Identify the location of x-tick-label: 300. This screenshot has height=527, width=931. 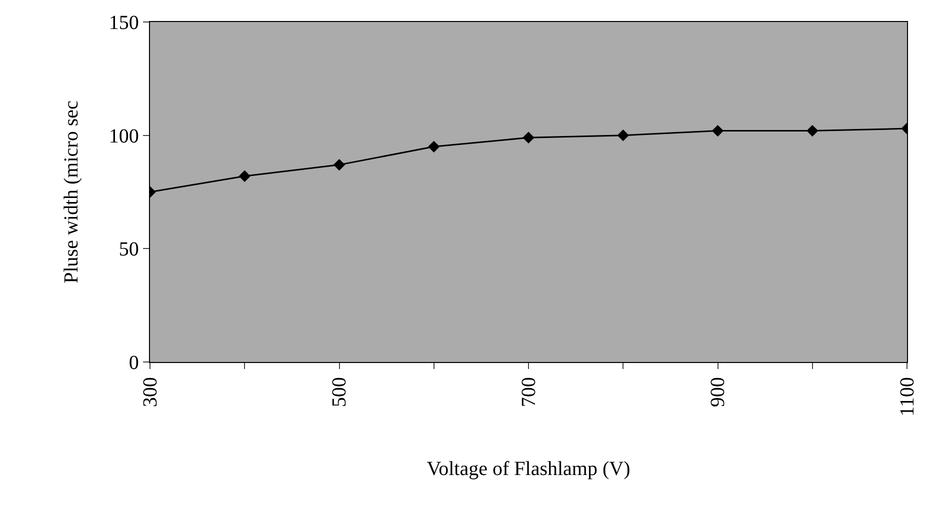
(151, 392).